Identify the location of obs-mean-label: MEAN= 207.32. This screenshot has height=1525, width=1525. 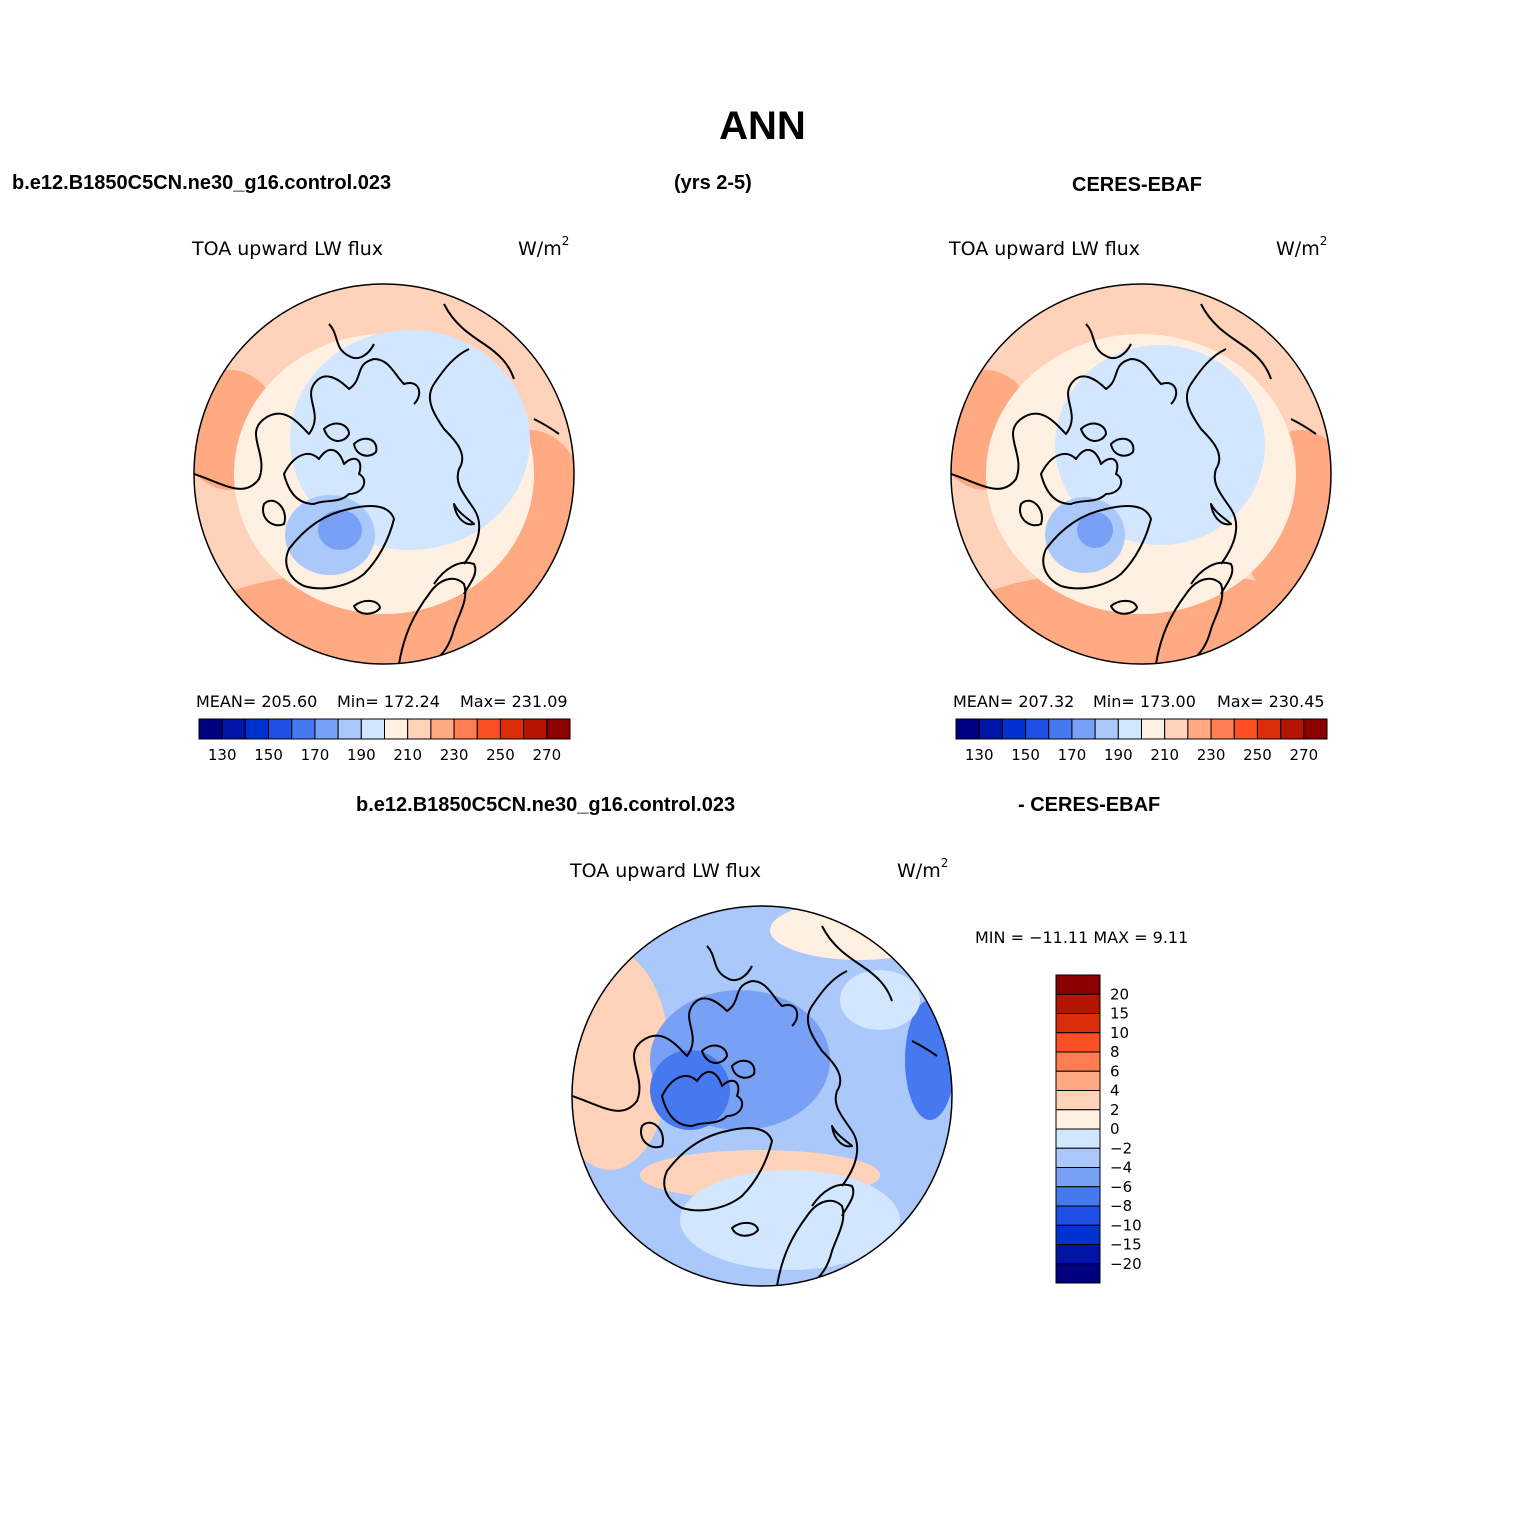
(1014, 701).